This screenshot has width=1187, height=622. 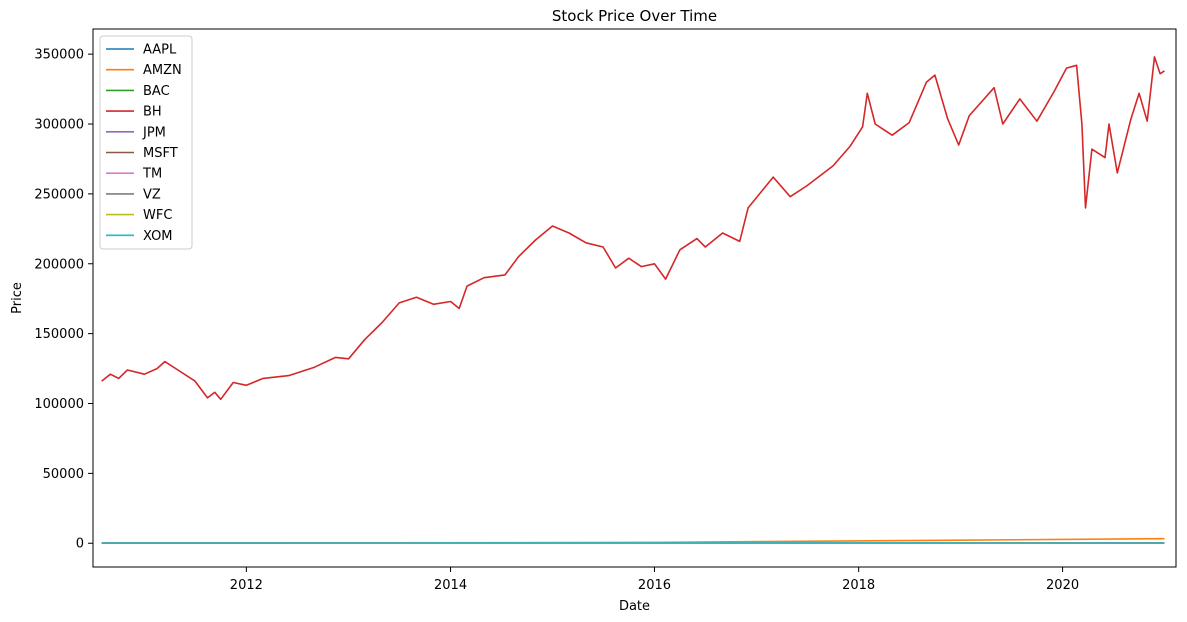 I want to click on legend-label-aapl: AAPL, so click(x=160, y=50).